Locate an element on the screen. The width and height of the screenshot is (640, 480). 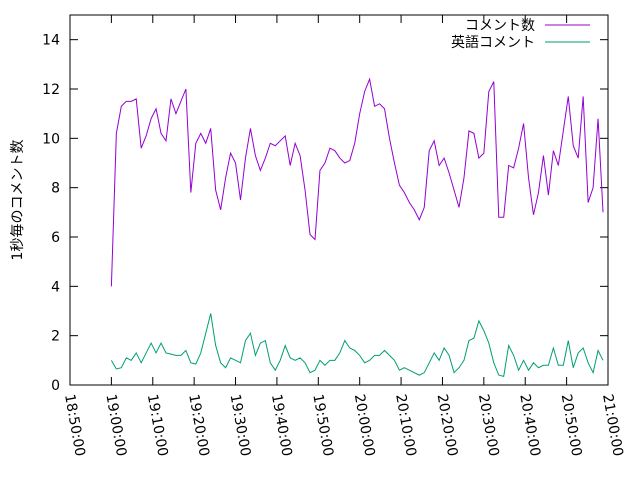
y-tick-label: 8 is located at coordinates (55, 189).